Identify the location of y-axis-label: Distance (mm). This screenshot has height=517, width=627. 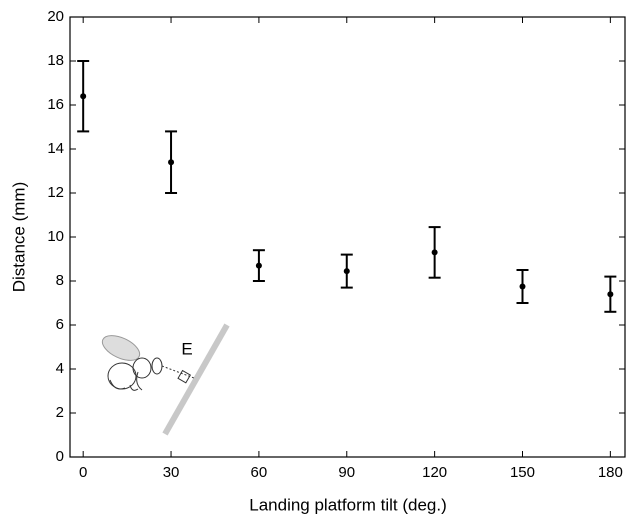
(18, 237).